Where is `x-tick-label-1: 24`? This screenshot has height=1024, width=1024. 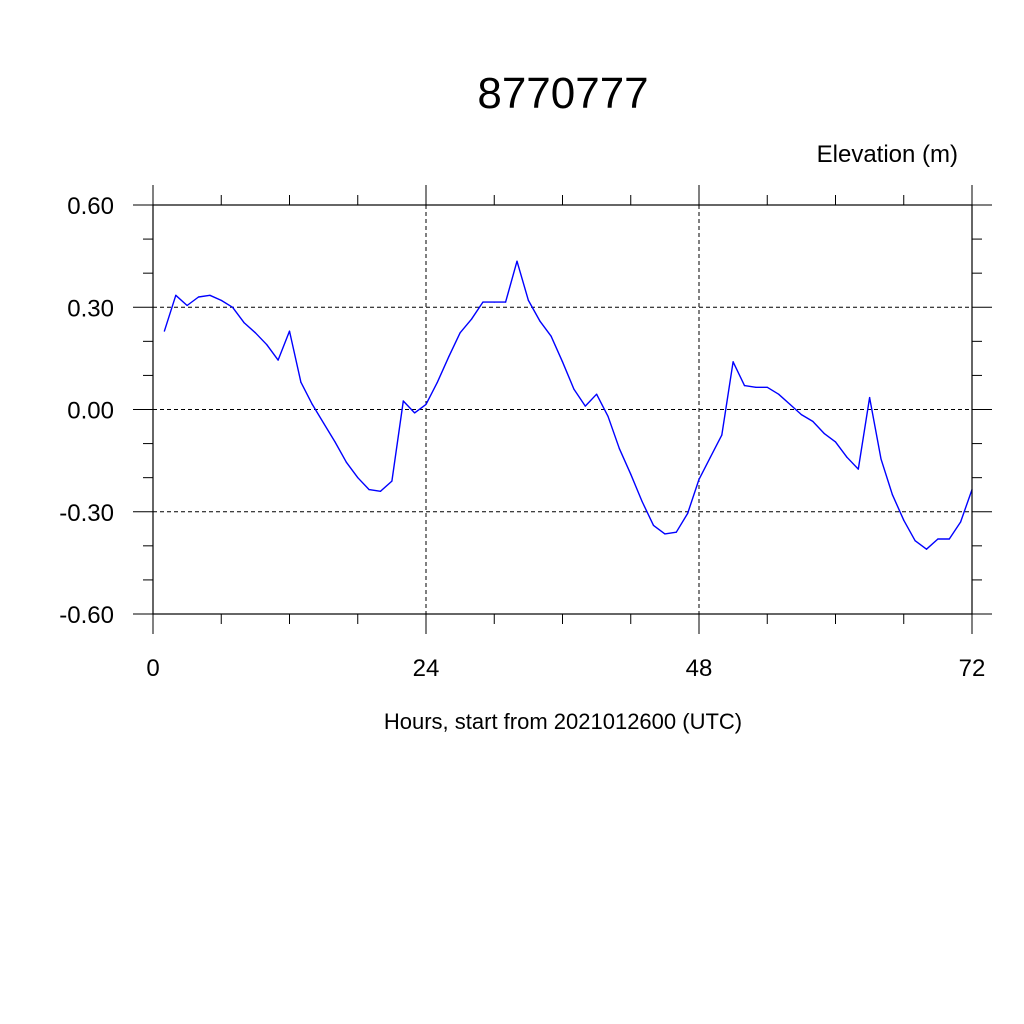
x-tick-label-1: 24 is located at coordinates (426, 668).